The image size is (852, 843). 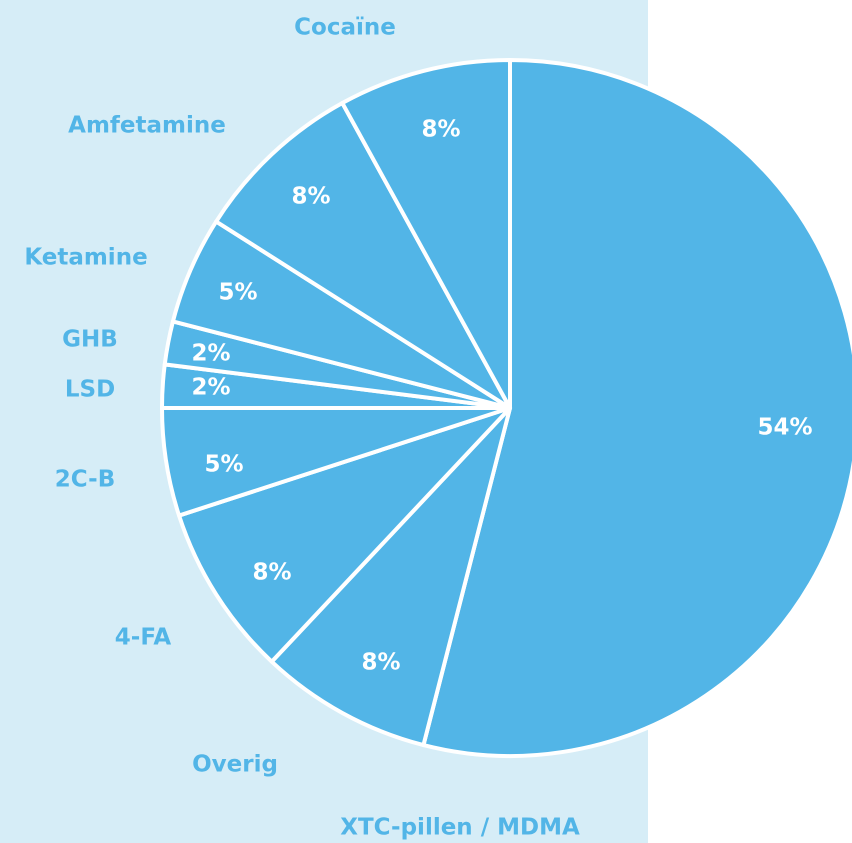 I want to click on category-label: 4-FA, so click(x=143, y=638).